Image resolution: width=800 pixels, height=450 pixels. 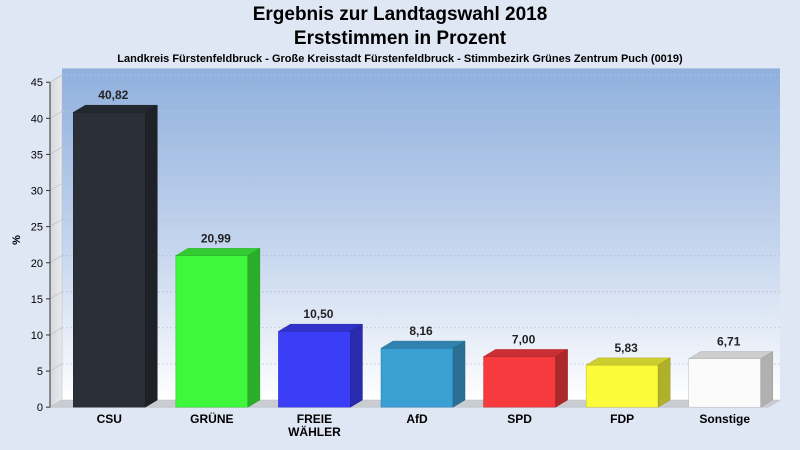 What do you see at coordinates (400, 38) in the screenshot?
I see `chart-subtitle: Erststimmen in Prozent` at bounding box center [400, 38].